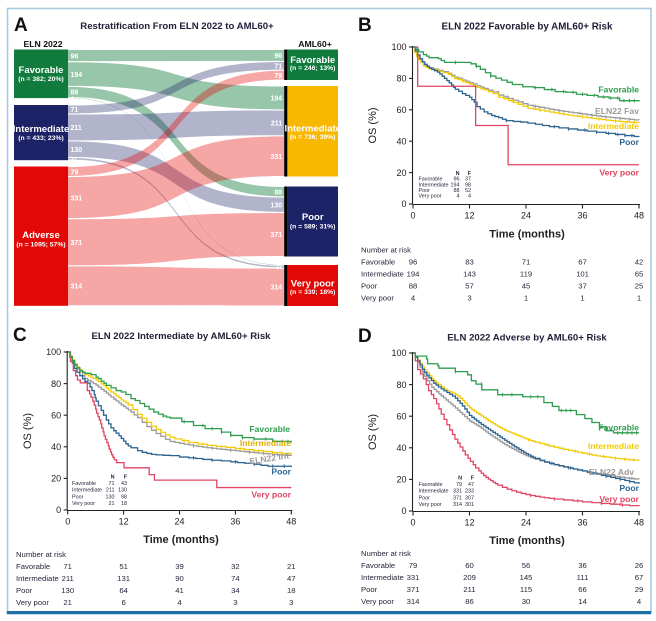  What do you see at coordinates (124, 504) in the screenshot?
I see `svg-text: 18` at bounding box center [124, 504].